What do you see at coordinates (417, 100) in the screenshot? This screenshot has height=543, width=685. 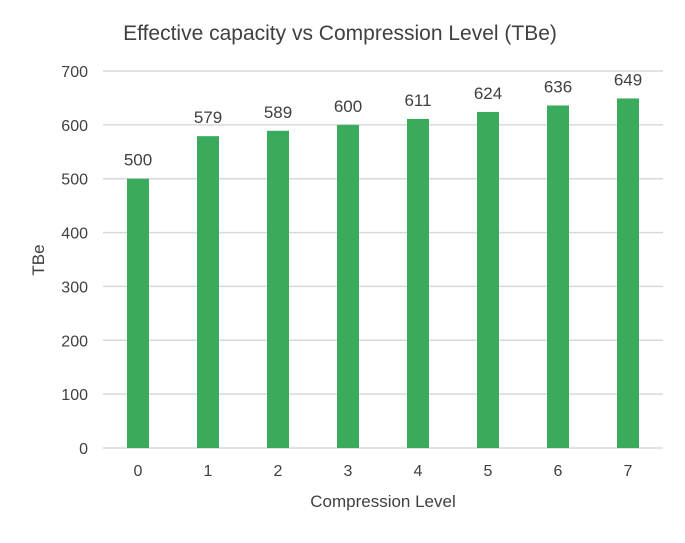 I see `data-label: 611` at bounding box center [417, 100].